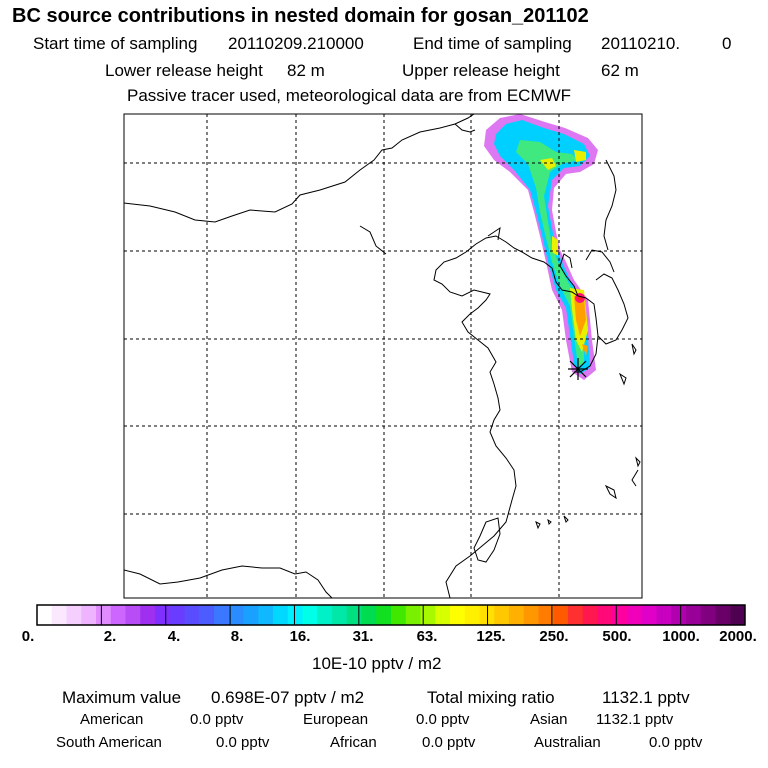 This screenshot has height=768, width=768. What do you see at coordinates (443, 719) in the screenshot?
I see `european-value: 0.0 pptv` at bounding box center [443, 719].